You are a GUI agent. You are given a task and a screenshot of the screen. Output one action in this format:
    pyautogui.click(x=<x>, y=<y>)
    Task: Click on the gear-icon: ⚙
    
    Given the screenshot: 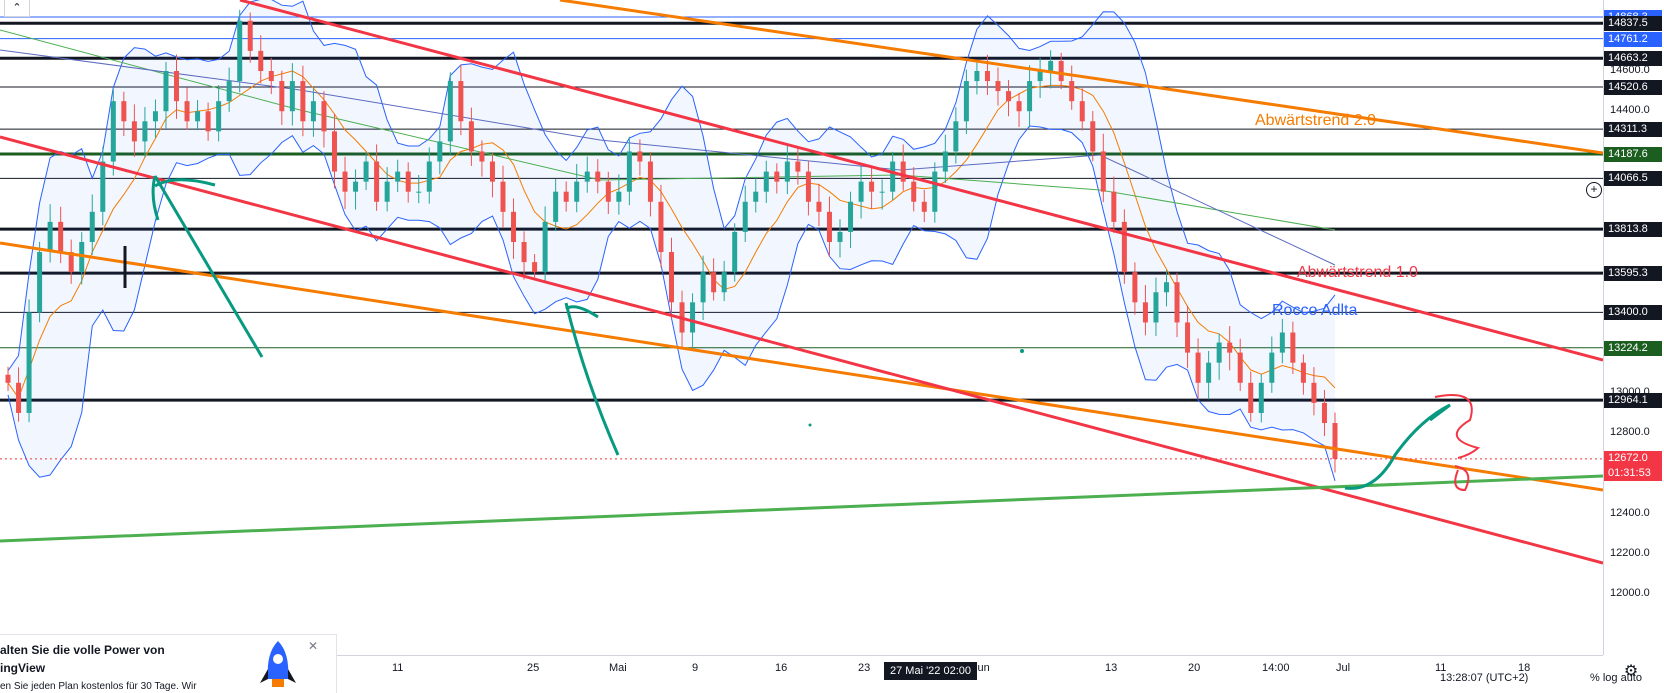 What is the action you would take?
    pyautogui.click(x=1631, y=671)
    